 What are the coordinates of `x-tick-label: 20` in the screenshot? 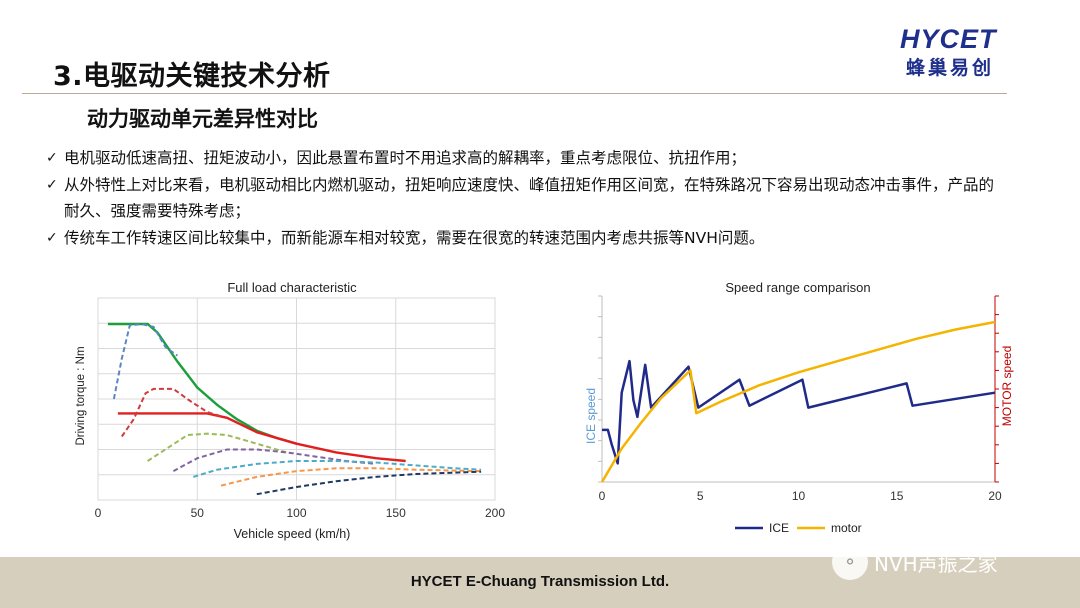 It's located at (995, 496).